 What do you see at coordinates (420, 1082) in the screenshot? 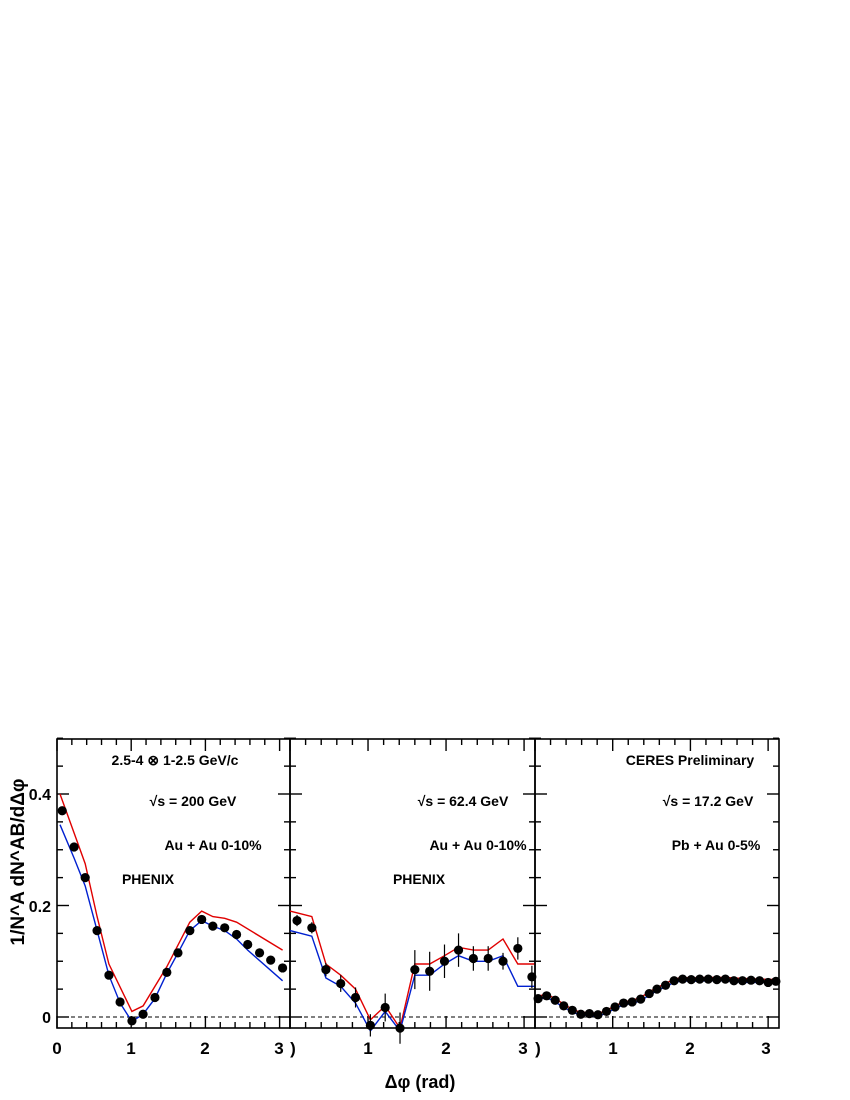
I see `x-axis-title: Δφ (rad)` at bounding box center [420, 1082].